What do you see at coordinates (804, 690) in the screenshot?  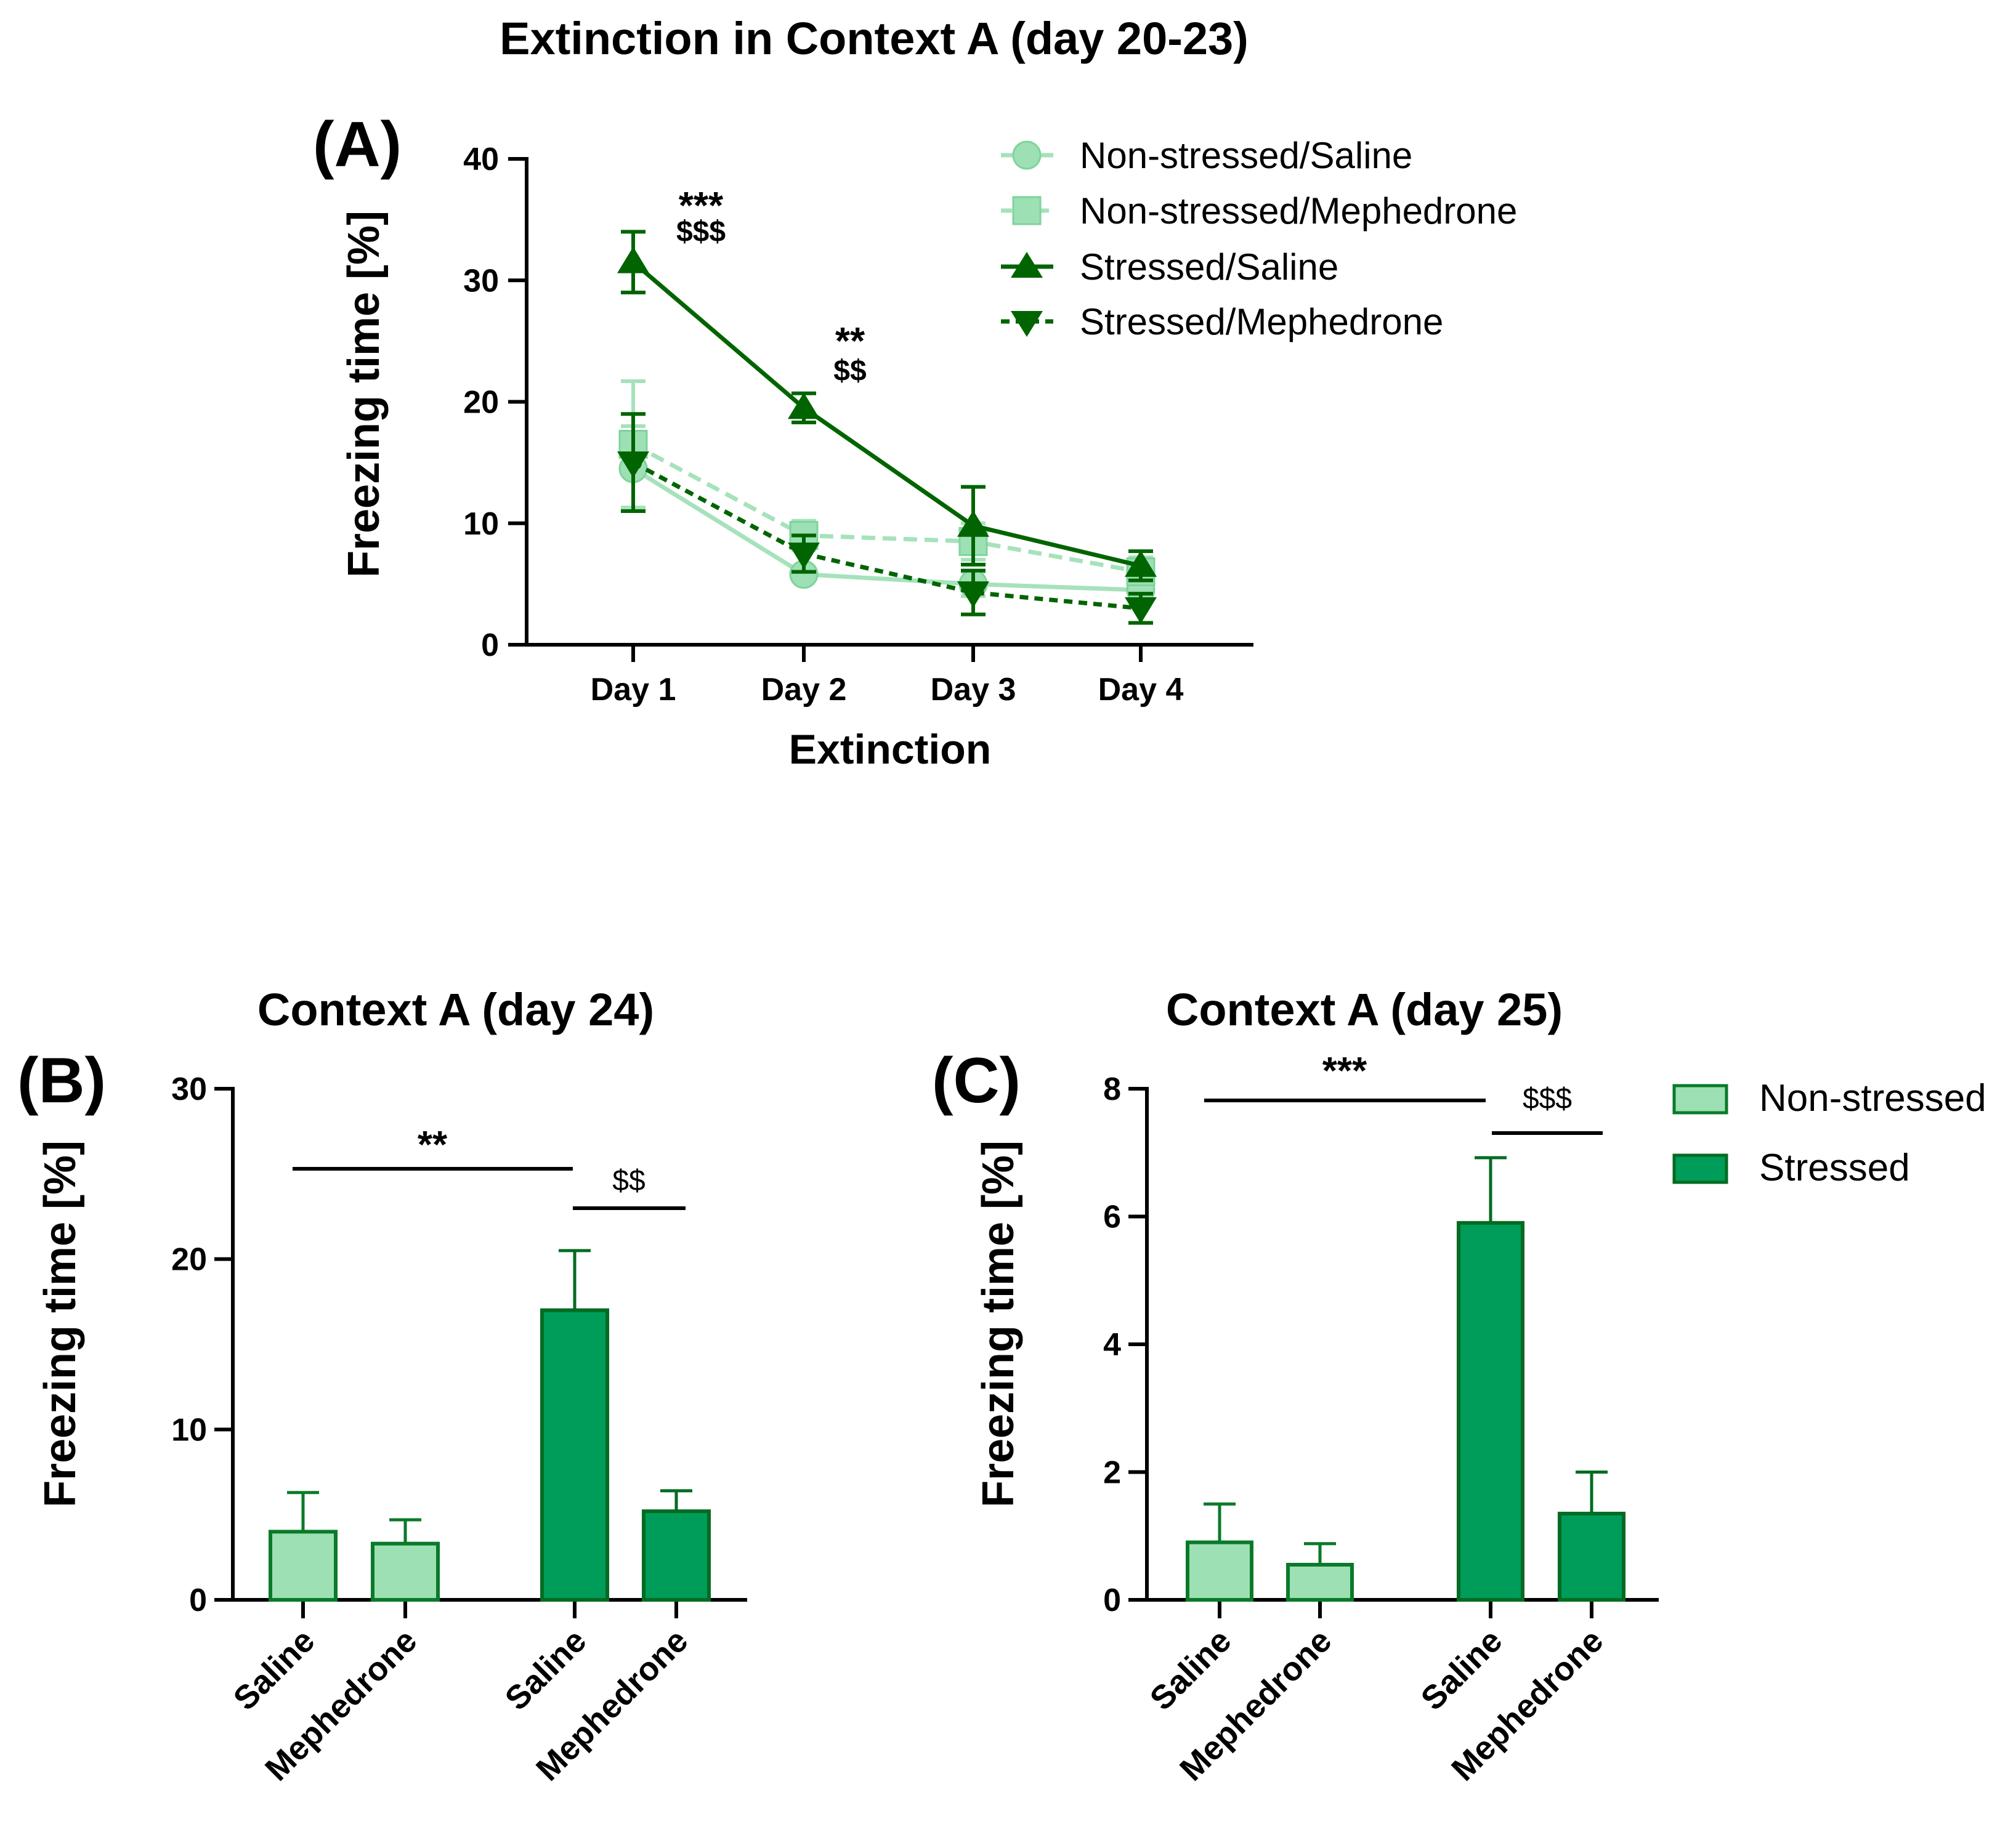 I see `x-tick-label: Day 2` at bounding box center [804, 690].